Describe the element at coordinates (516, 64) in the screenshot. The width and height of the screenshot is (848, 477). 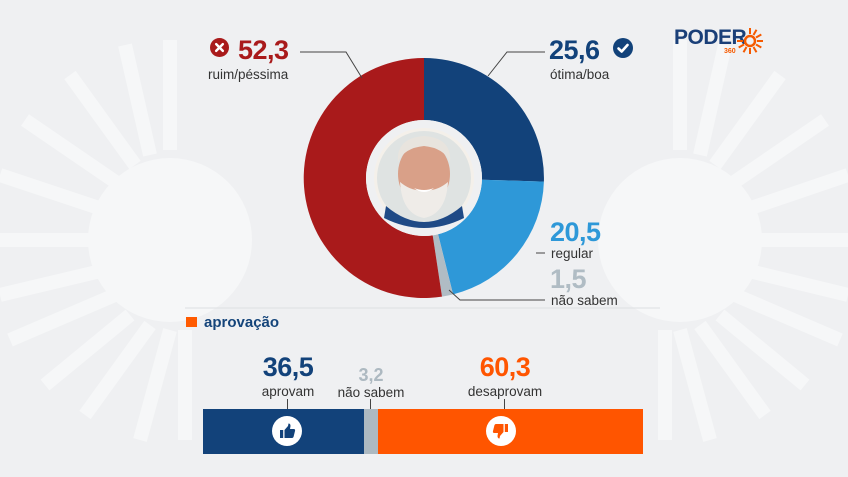
I see `leader-line-otima-boa` at that location.